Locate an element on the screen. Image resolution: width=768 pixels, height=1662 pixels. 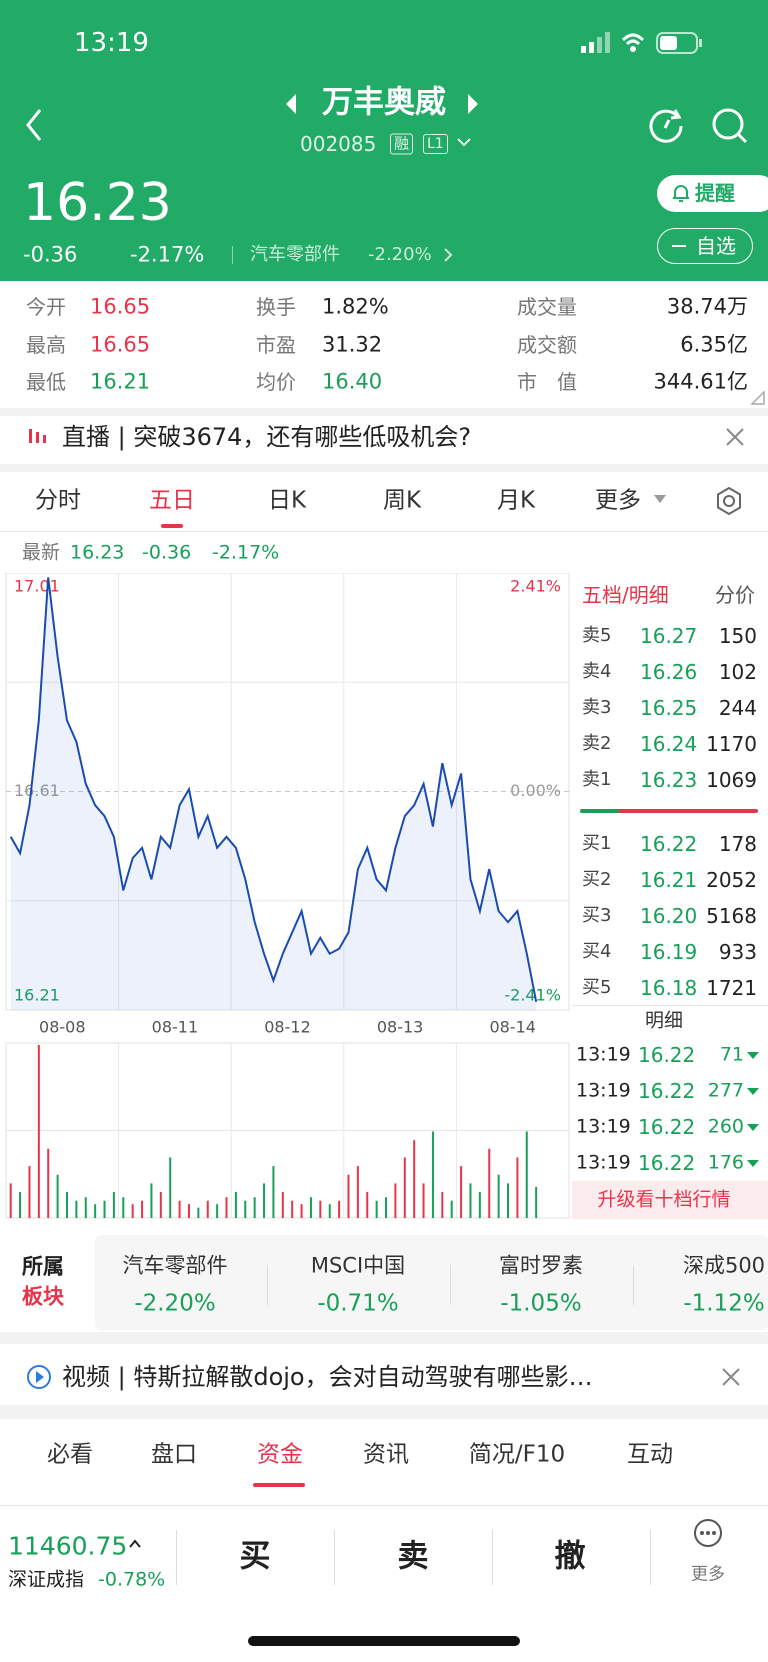
ratio-bar is located at coordinates (669, 811).